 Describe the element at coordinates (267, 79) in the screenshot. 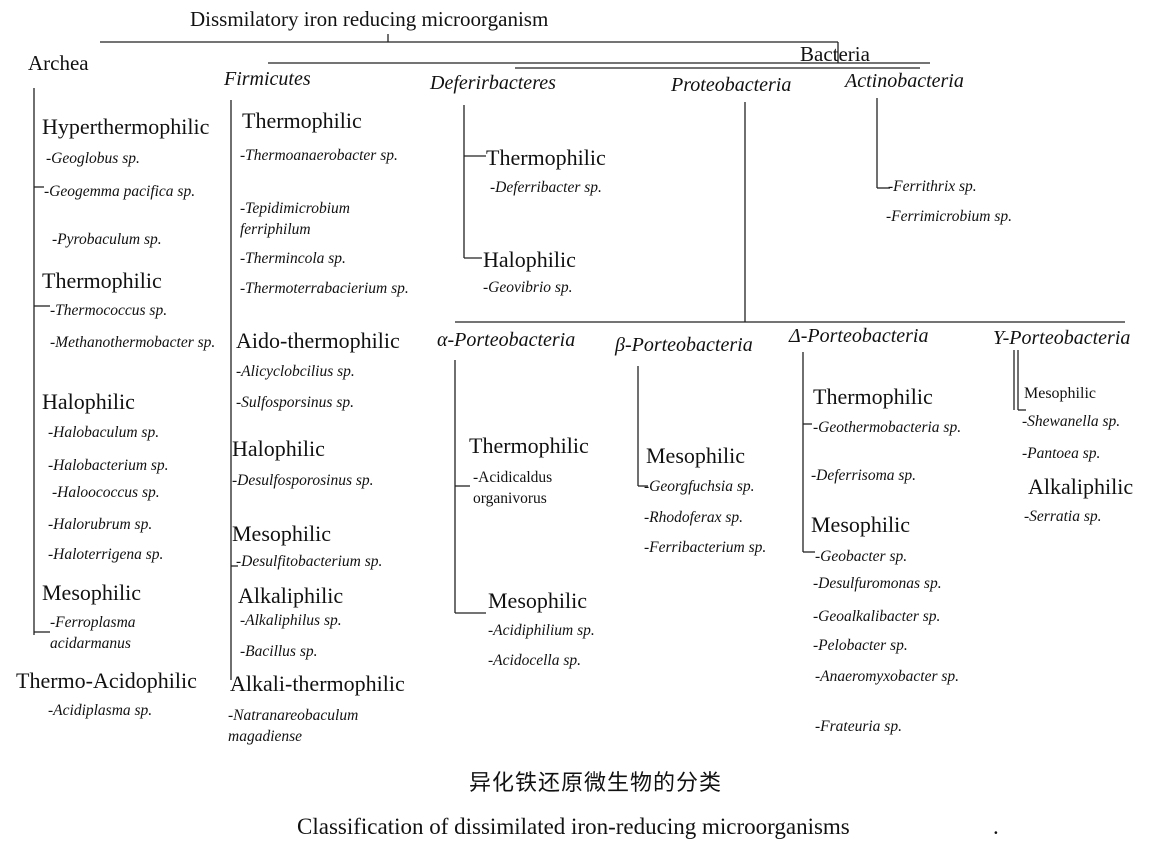

I see `firmicutes-label: Firmicutes` at that location.